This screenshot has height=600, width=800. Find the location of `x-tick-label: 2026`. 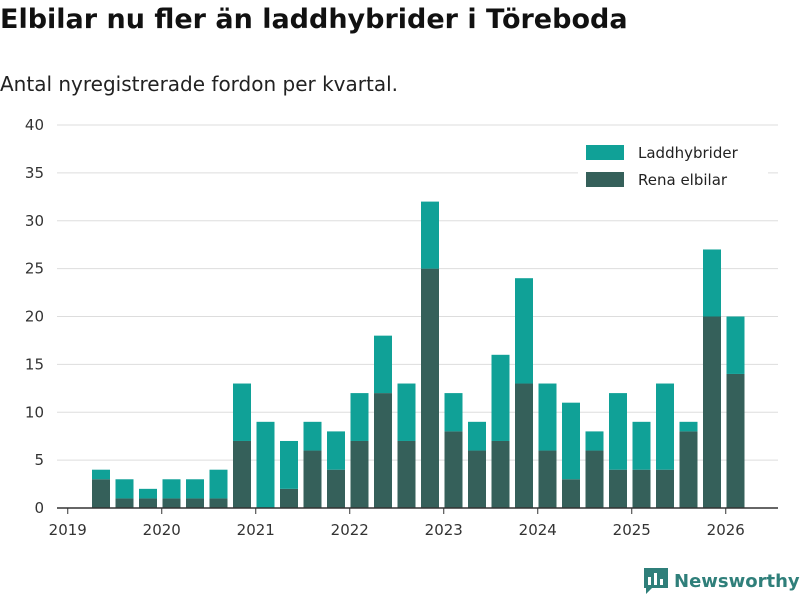

x-tick-label: 2026 is located at coordinates (726, 530).